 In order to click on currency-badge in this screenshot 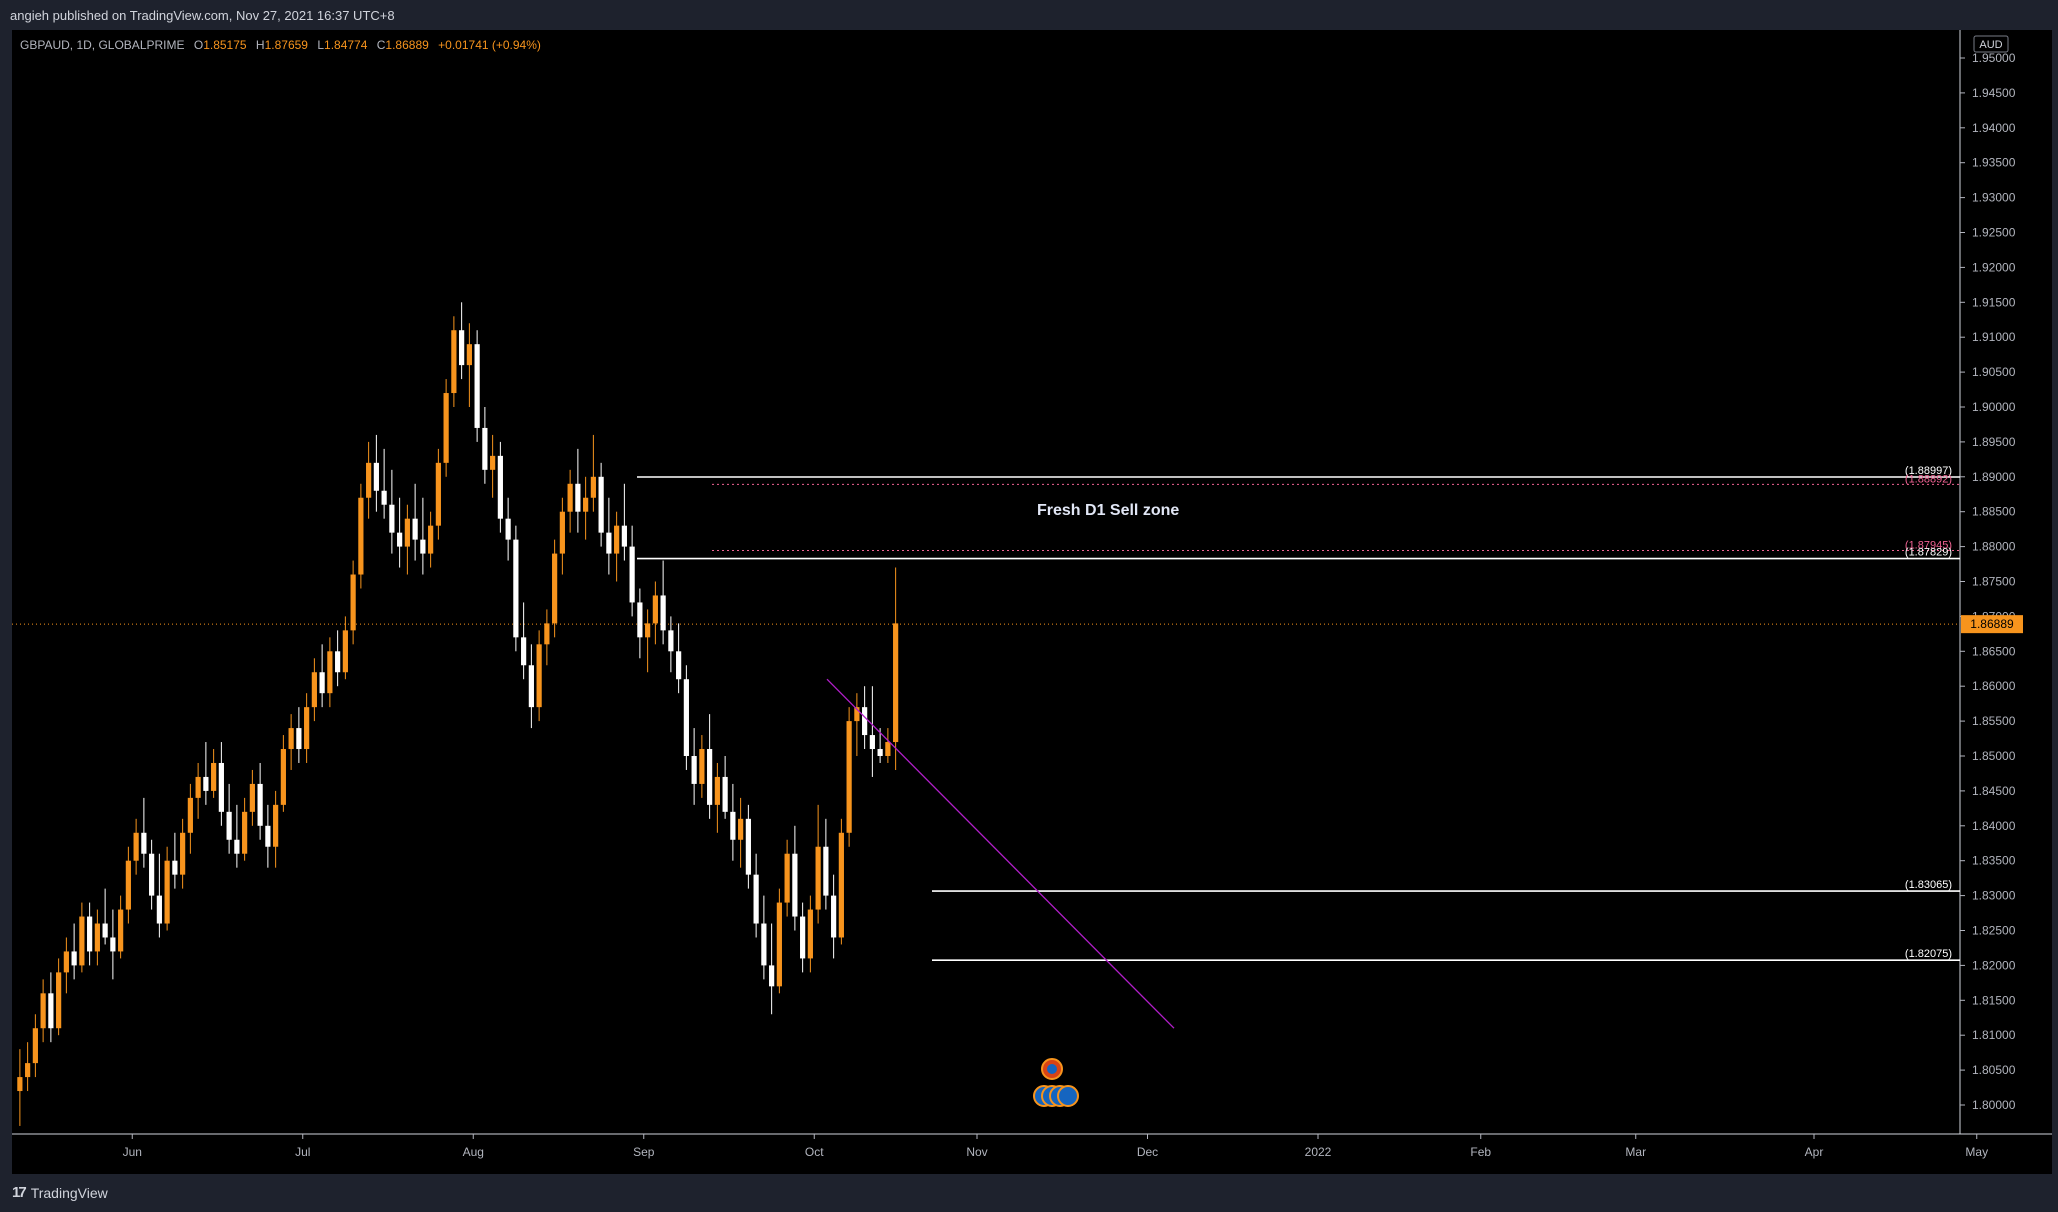, I will do `click(1991, 44)`.